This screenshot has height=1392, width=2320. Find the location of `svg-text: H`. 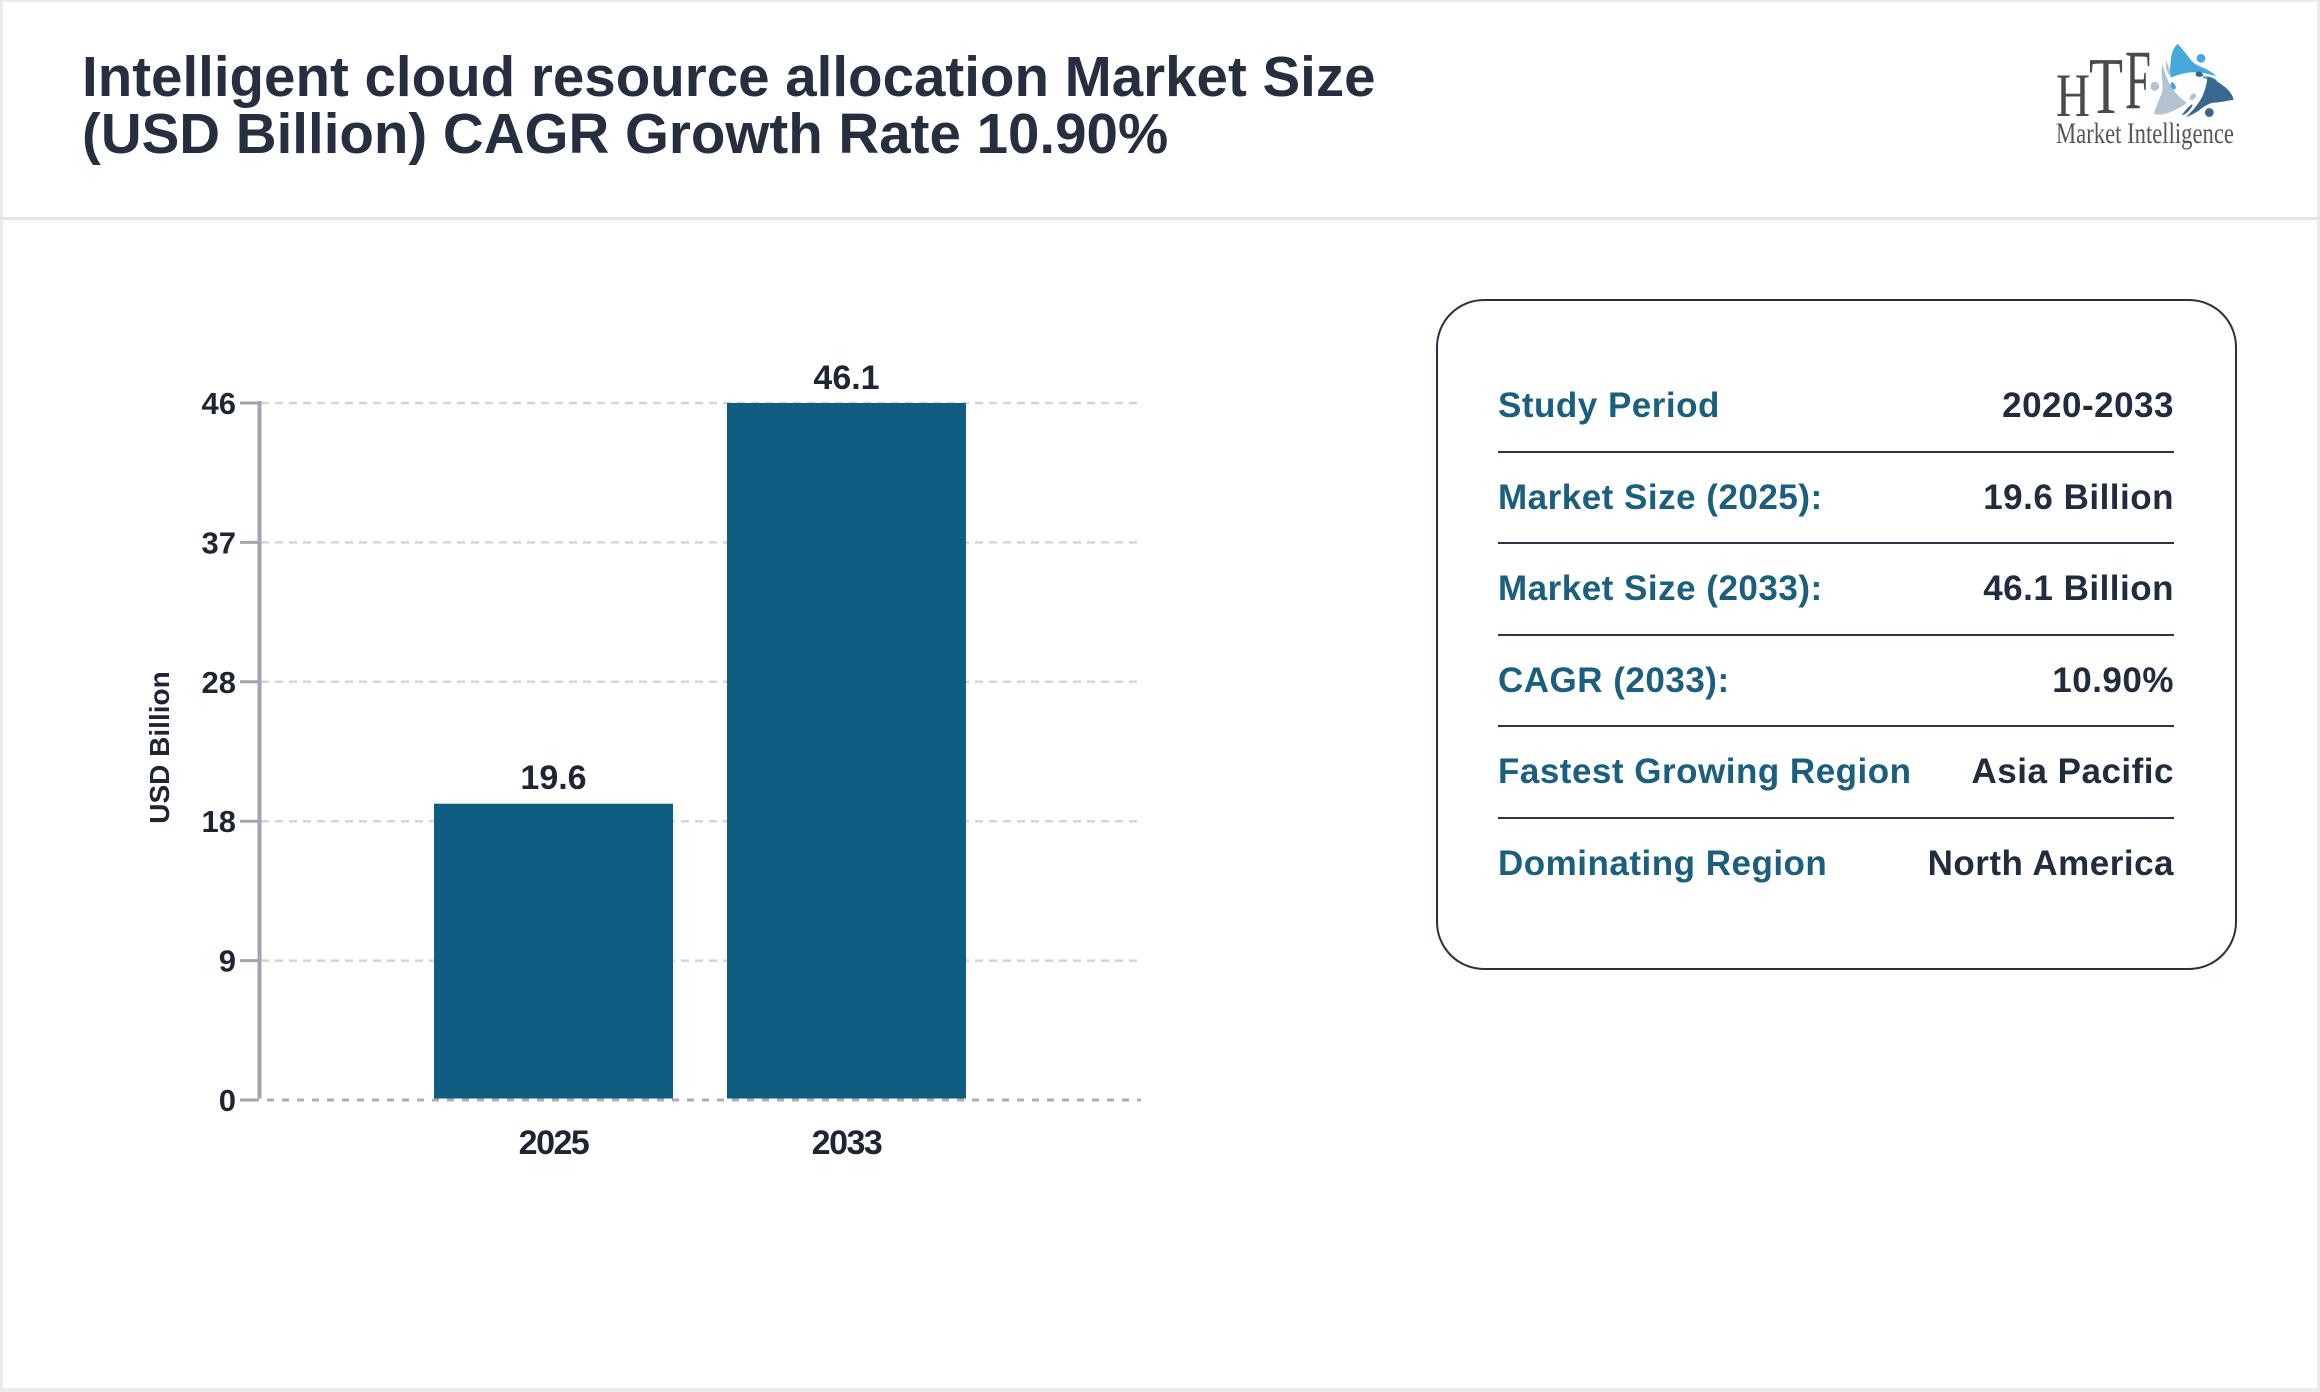

svg-text: H is located at coordinates (2073, 96).